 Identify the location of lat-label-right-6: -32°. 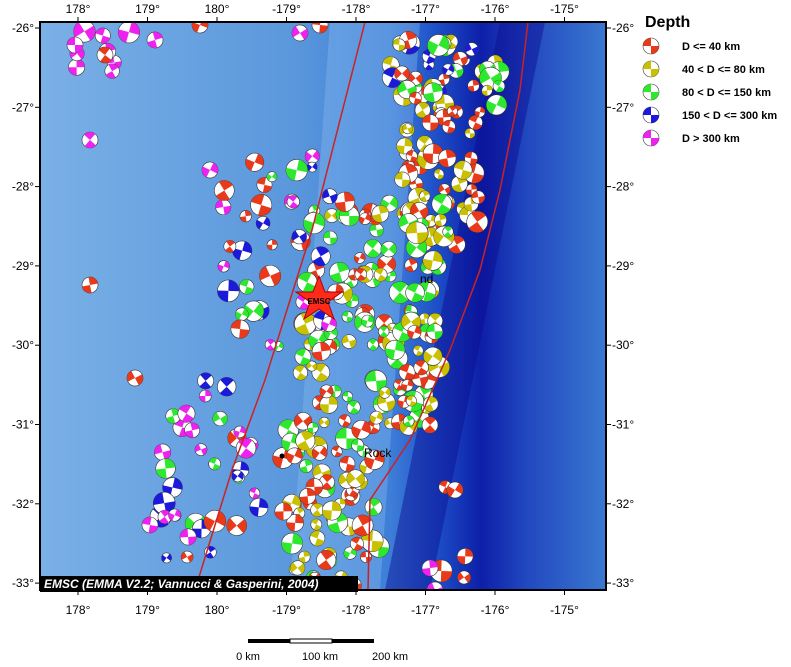
(623, 504).